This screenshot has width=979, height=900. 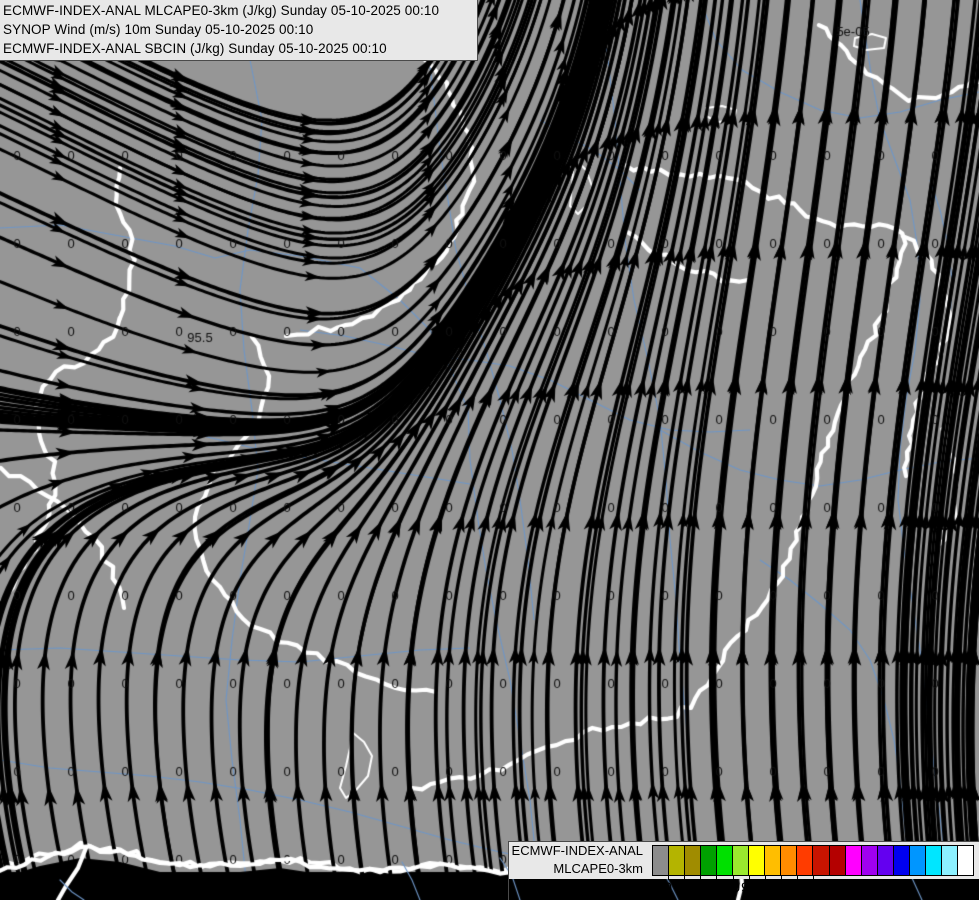 I want to click on colorbar-container, so click(x=814, y=860).